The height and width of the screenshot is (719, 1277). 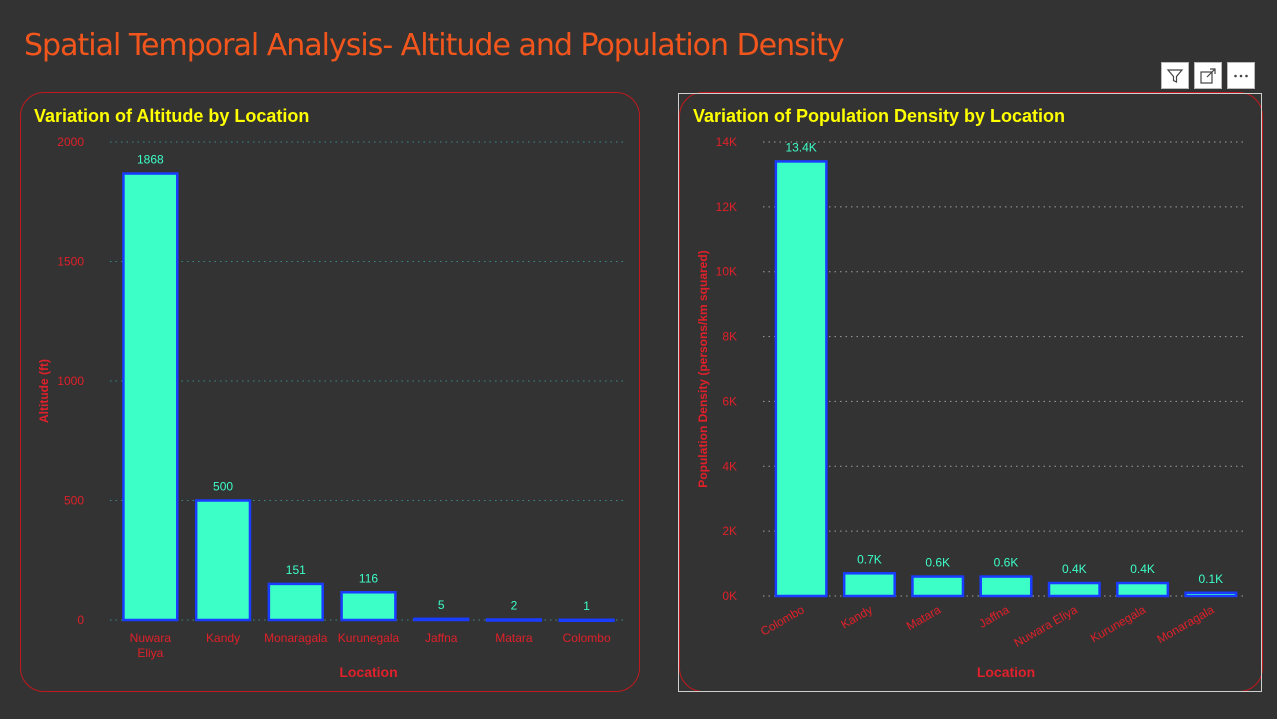 What do you see at coordinates (223, 487) in the screenshot?
I see `data-label: 500` at bounding box center [223, 487].